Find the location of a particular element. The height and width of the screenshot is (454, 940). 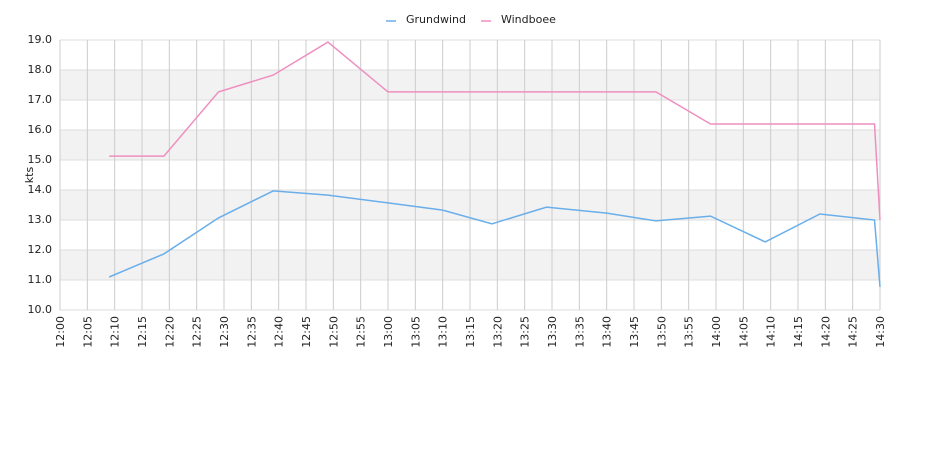

x-tick-label: 13:55 is located at coordinates (689, 332).